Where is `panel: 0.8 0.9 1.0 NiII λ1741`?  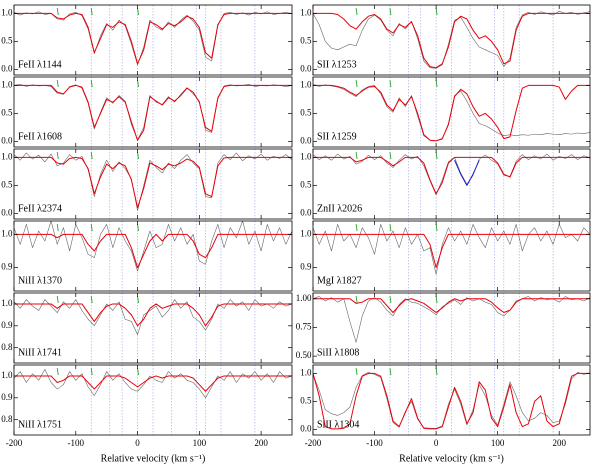 panel: 0.8 0.9 1.0 NiII λ1741 is located at coordinates (147, 328).